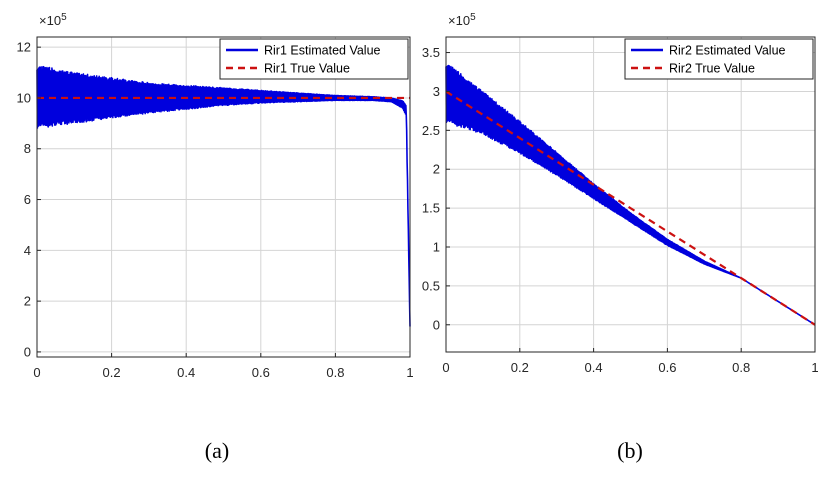 This screenshot has height=477, width=835. What do you see at coordinates (24, 97) in the screenshot?
I see `y-tick-label-5: 10` at bounding box center [24, 97].